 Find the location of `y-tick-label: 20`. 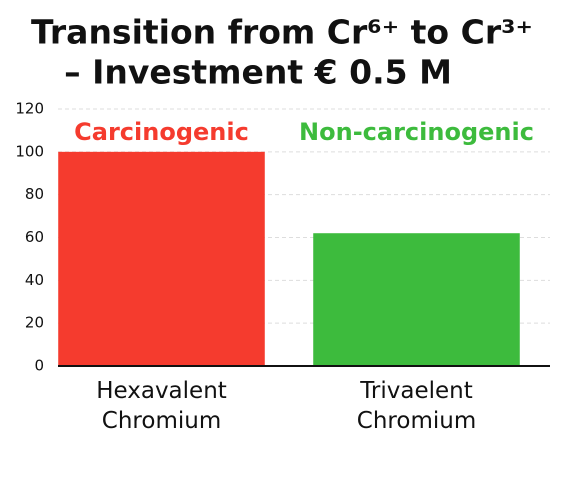

y-tick-label: 20 is located at coordinates (34, 323).